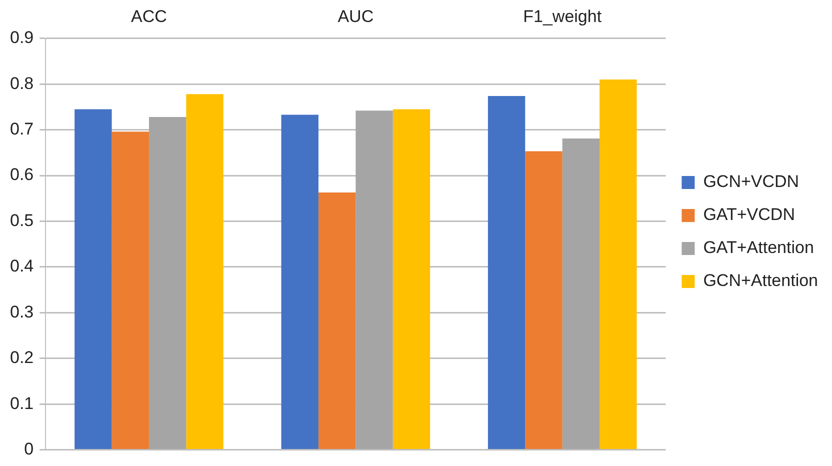  Describe the element at coordinates (22, 129) in the screenshot. I see `y-tick-label: 0.7` at that location.